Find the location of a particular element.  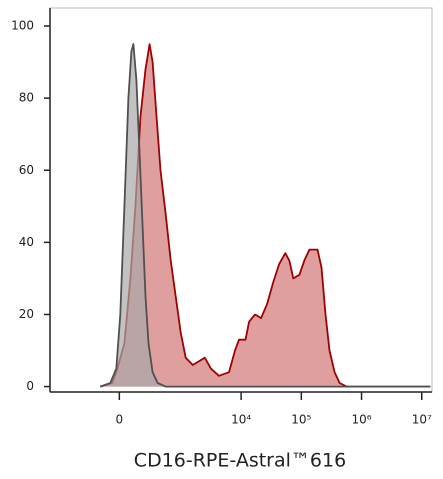

y-tick-label: 100 is located at coordinates (22, 26).